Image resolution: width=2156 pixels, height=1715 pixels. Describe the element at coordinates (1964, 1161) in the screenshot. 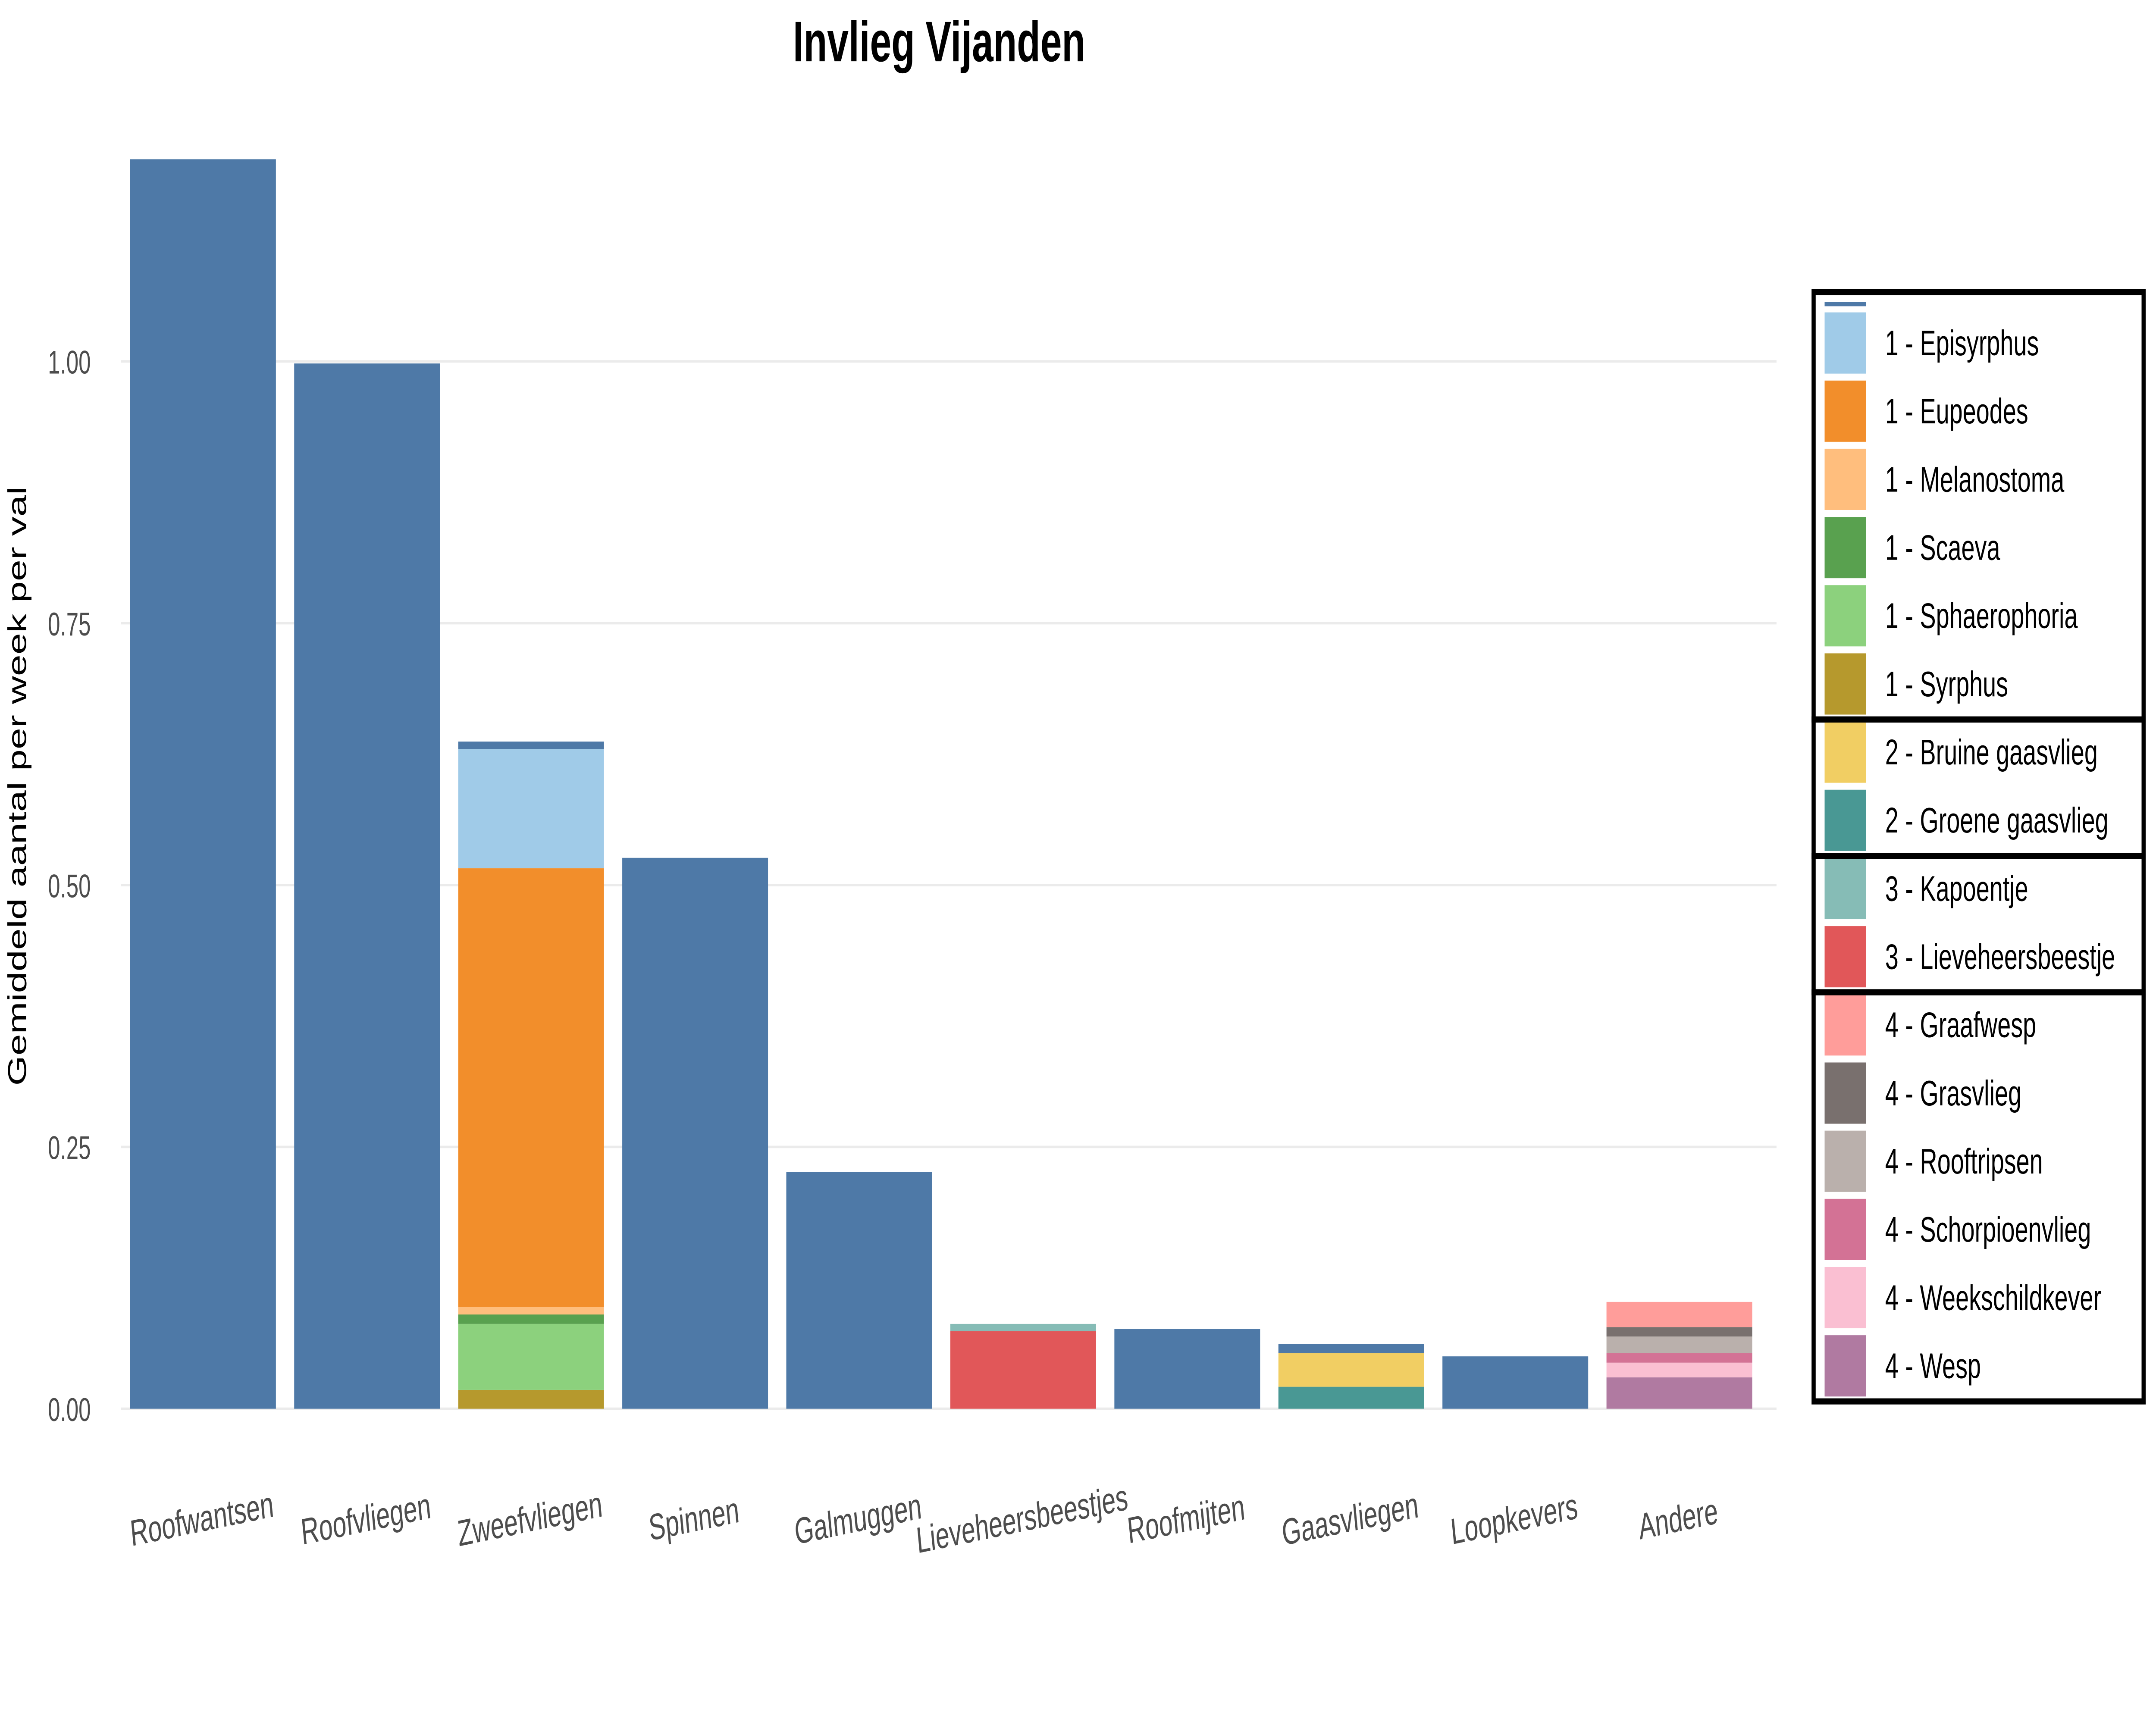

I see `legend-label: 4 - Rooftripsen` at that location.